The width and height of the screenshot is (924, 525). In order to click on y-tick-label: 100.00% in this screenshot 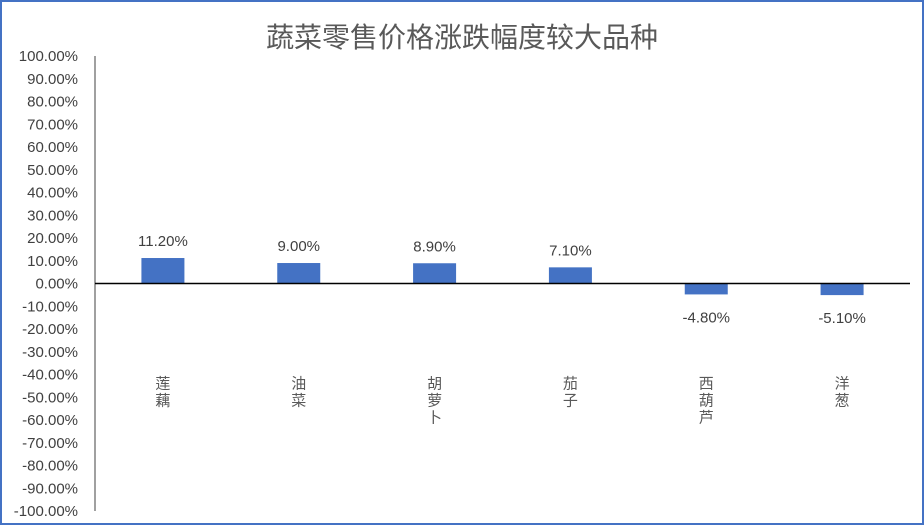, I will do `click(48, 56)`.